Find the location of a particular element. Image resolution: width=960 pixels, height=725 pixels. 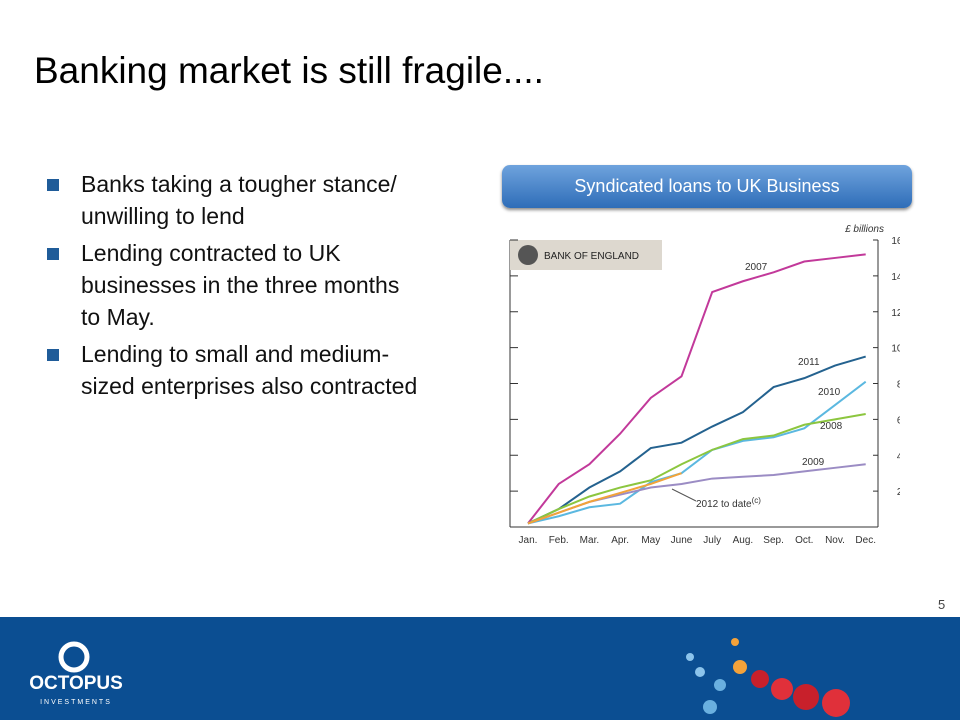

series-label: 2011 is located at coordinates (809, 362).